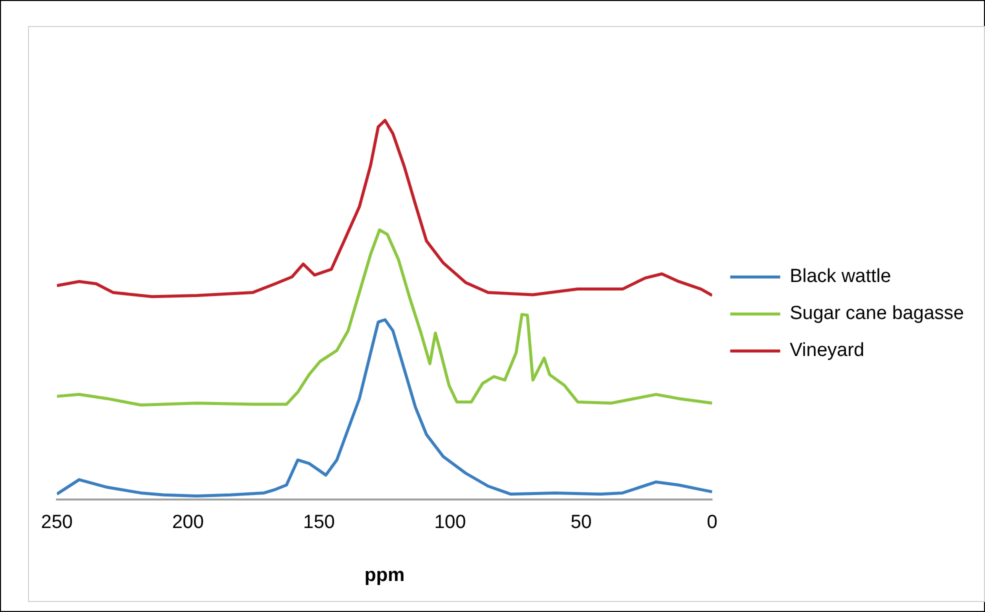 The height and width of the screenshot is (612, 985). What do you see at coordinates (877, 313) in the screenshot?
I see `legend-label: Sugar cane bagasse` at bounding box center [877, 313].